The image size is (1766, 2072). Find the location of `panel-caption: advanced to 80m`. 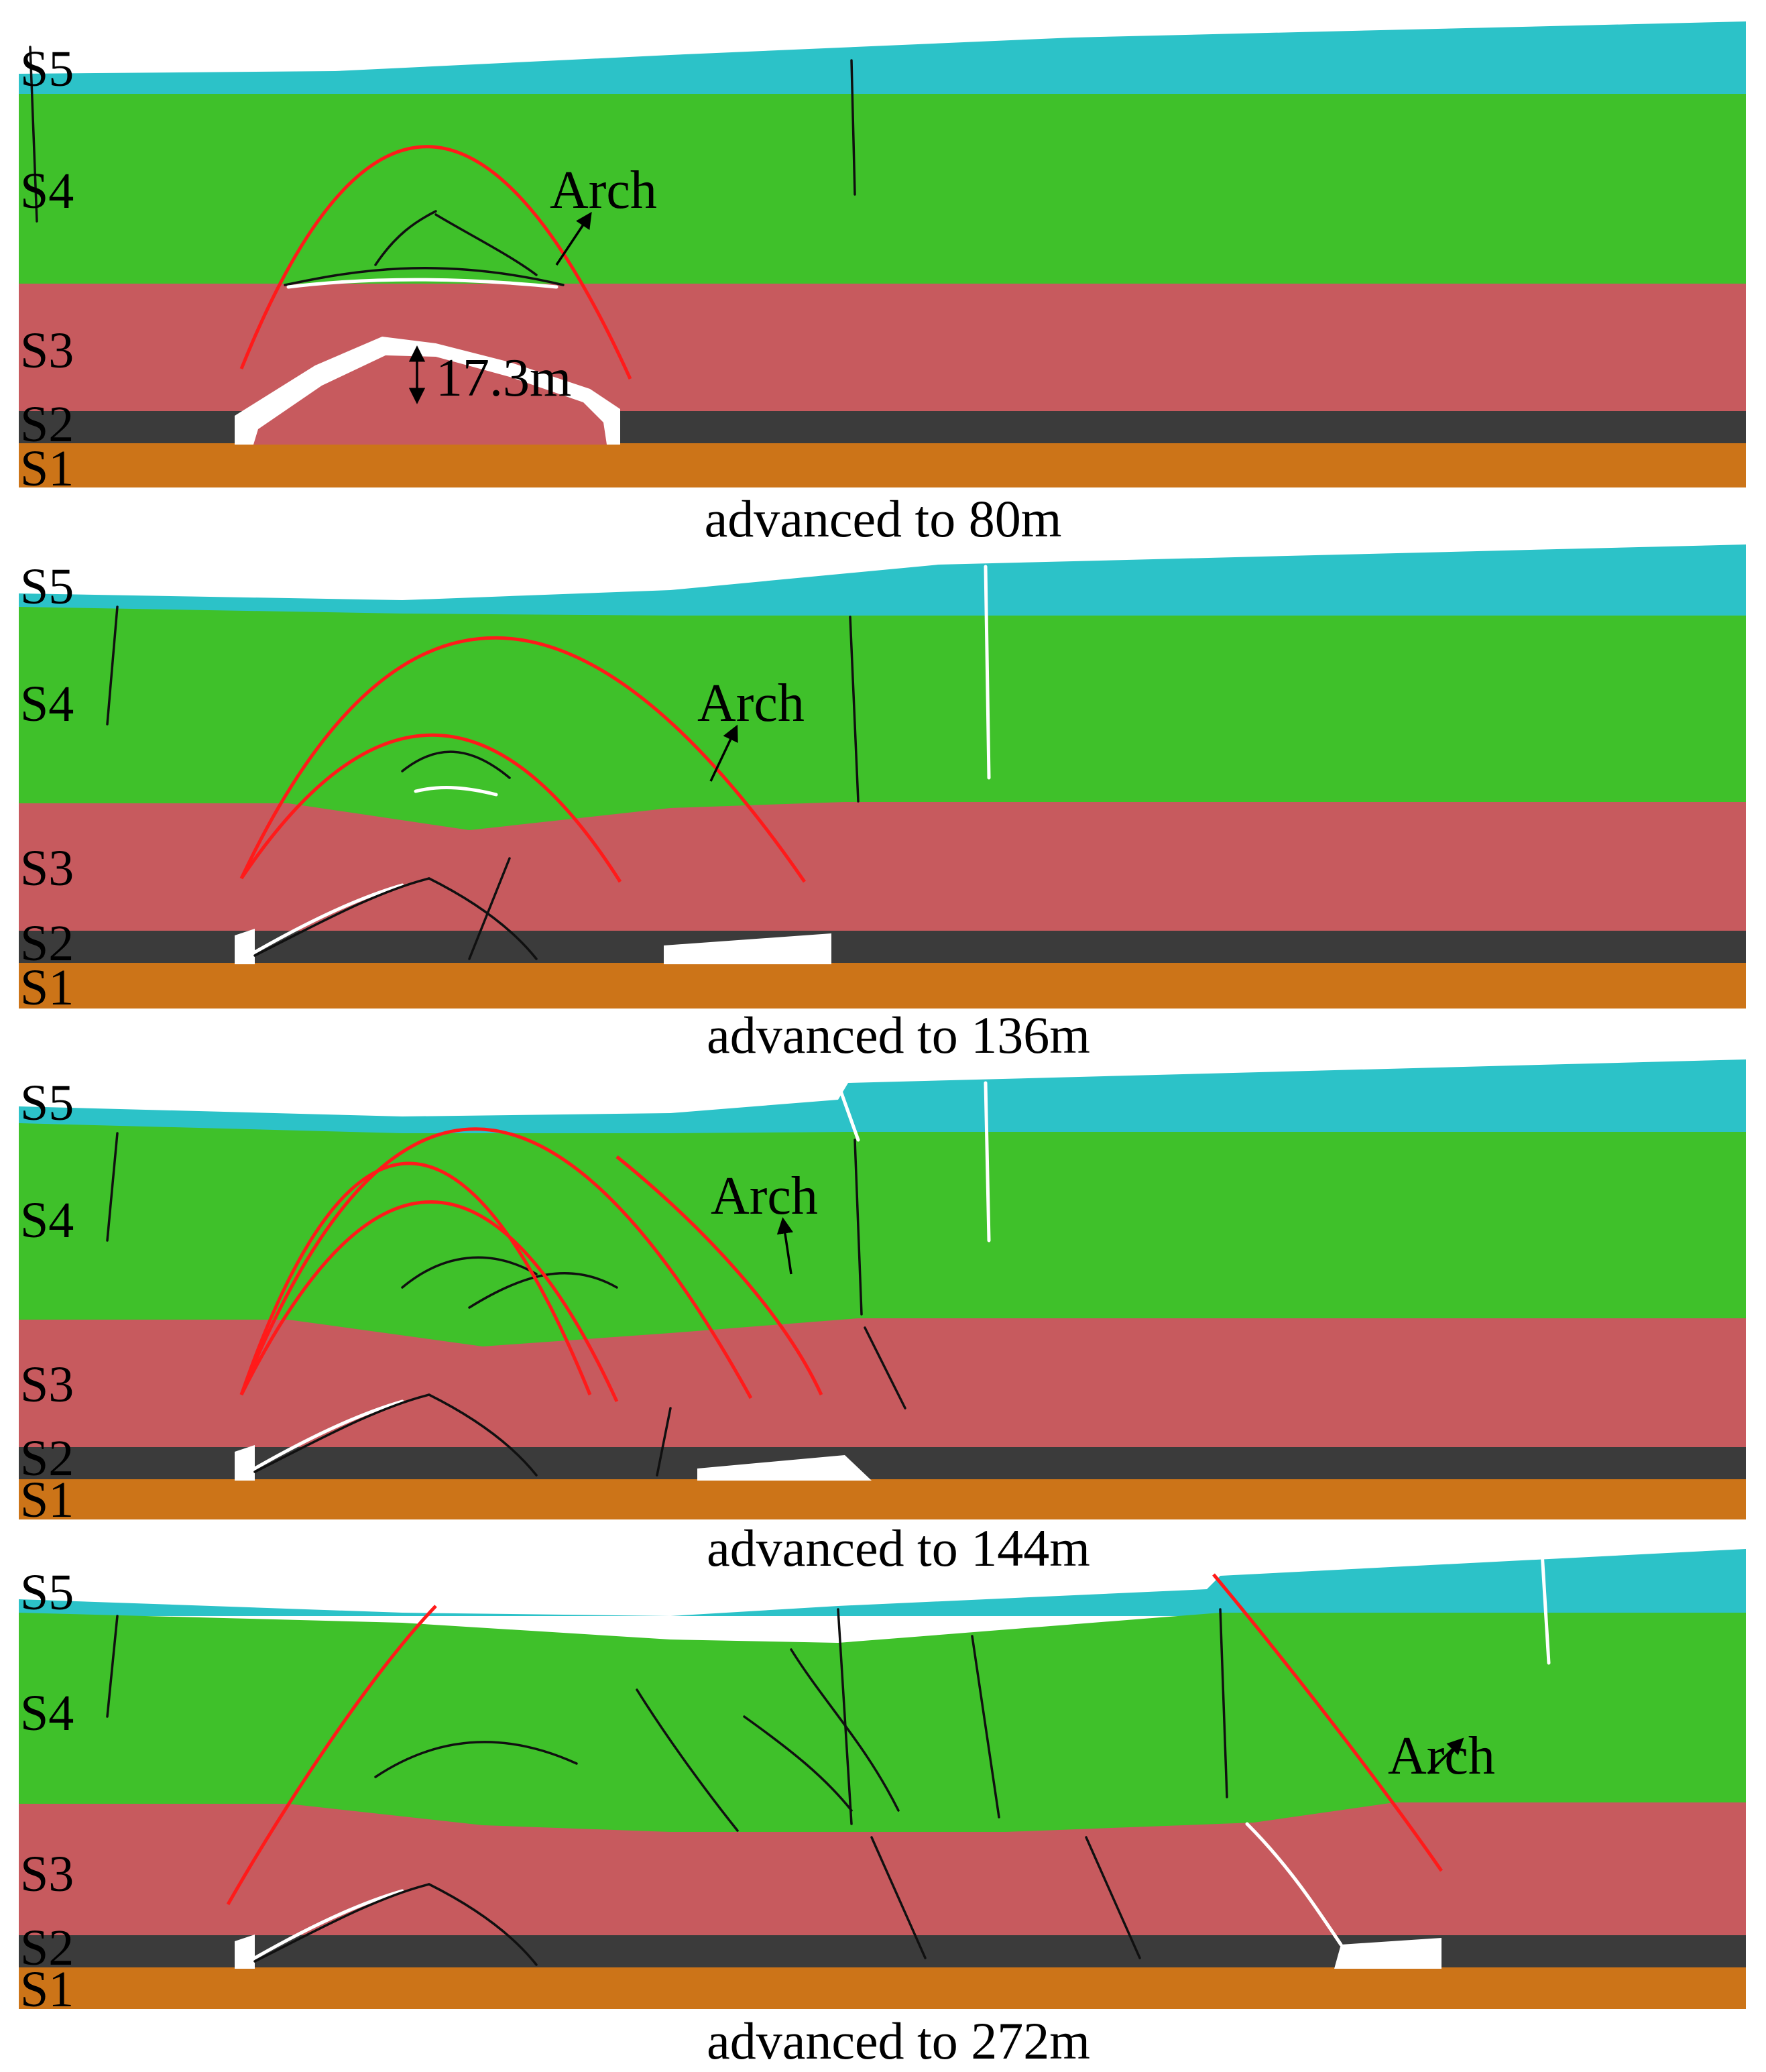

panel-caption: advanced to 80m is located at coordinates (883, 519).